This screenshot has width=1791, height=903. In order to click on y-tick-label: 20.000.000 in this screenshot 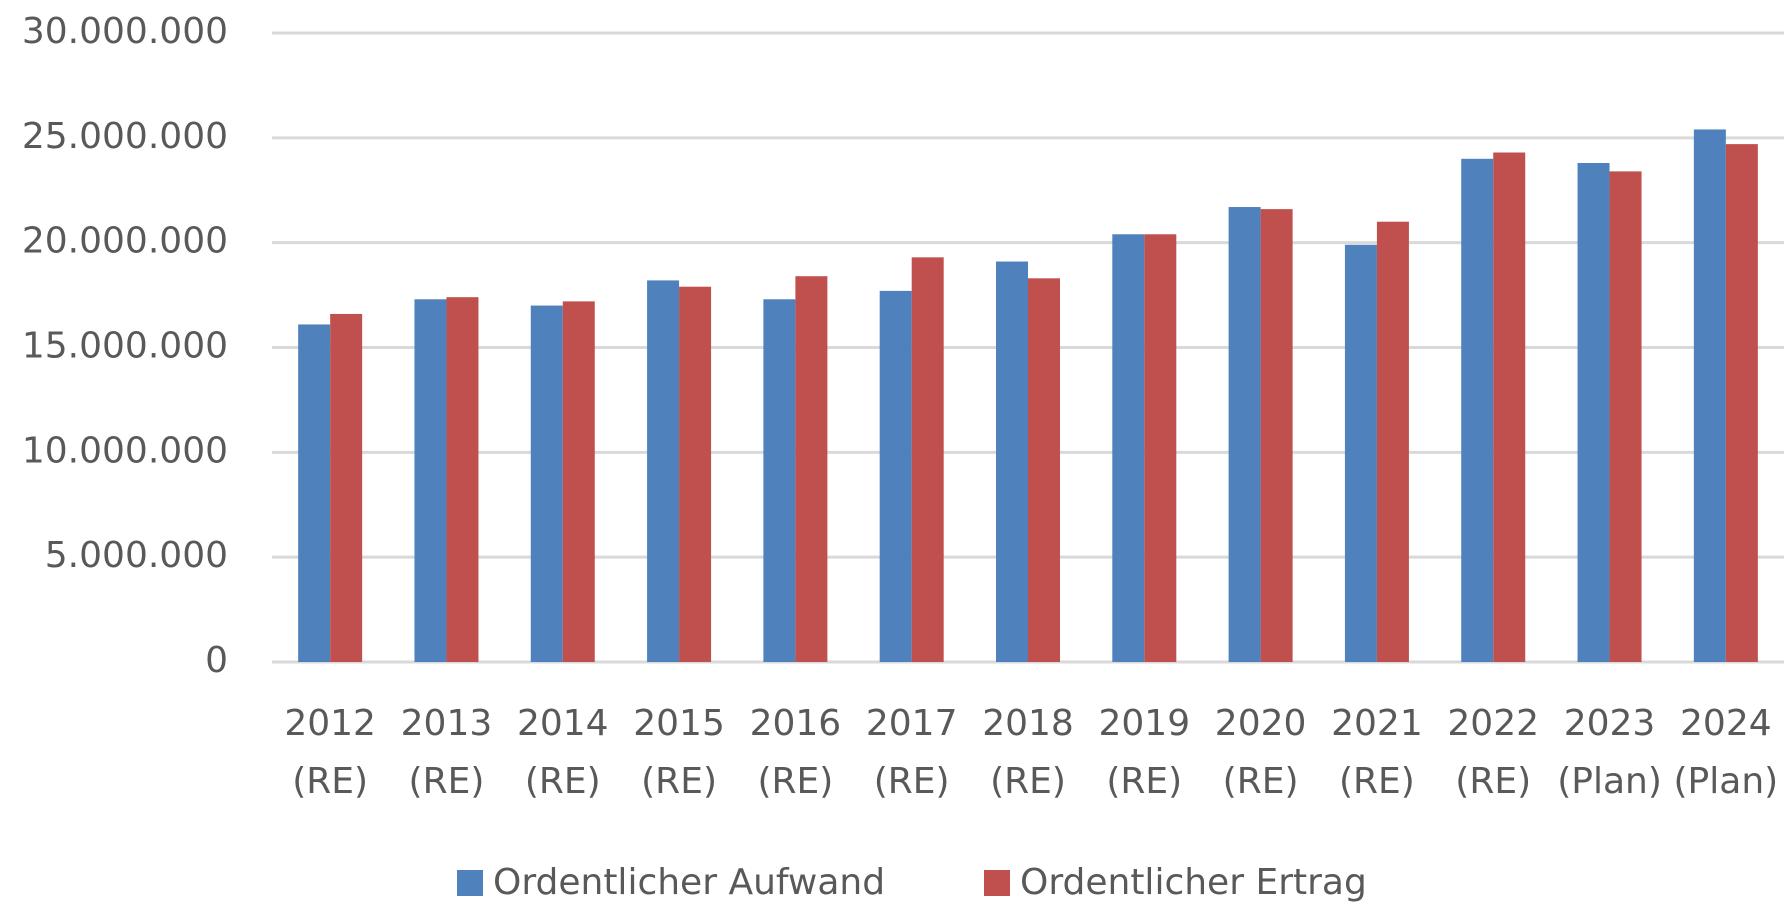, I will do `click(125, 241)`.